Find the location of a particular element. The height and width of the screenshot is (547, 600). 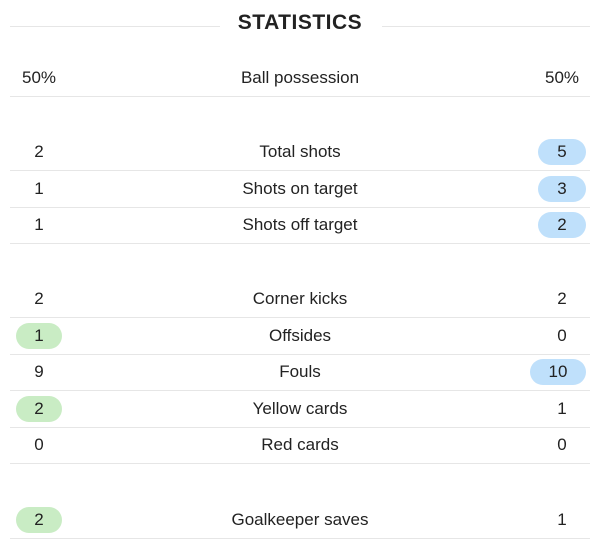

stat-label: Ball possession is located at coordinates (300, 77).